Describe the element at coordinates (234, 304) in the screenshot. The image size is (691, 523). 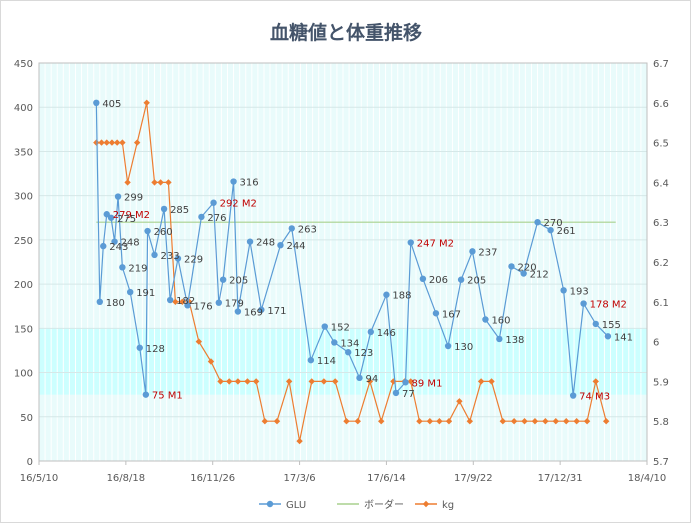
I see `glu-data-label: 179` at that location.